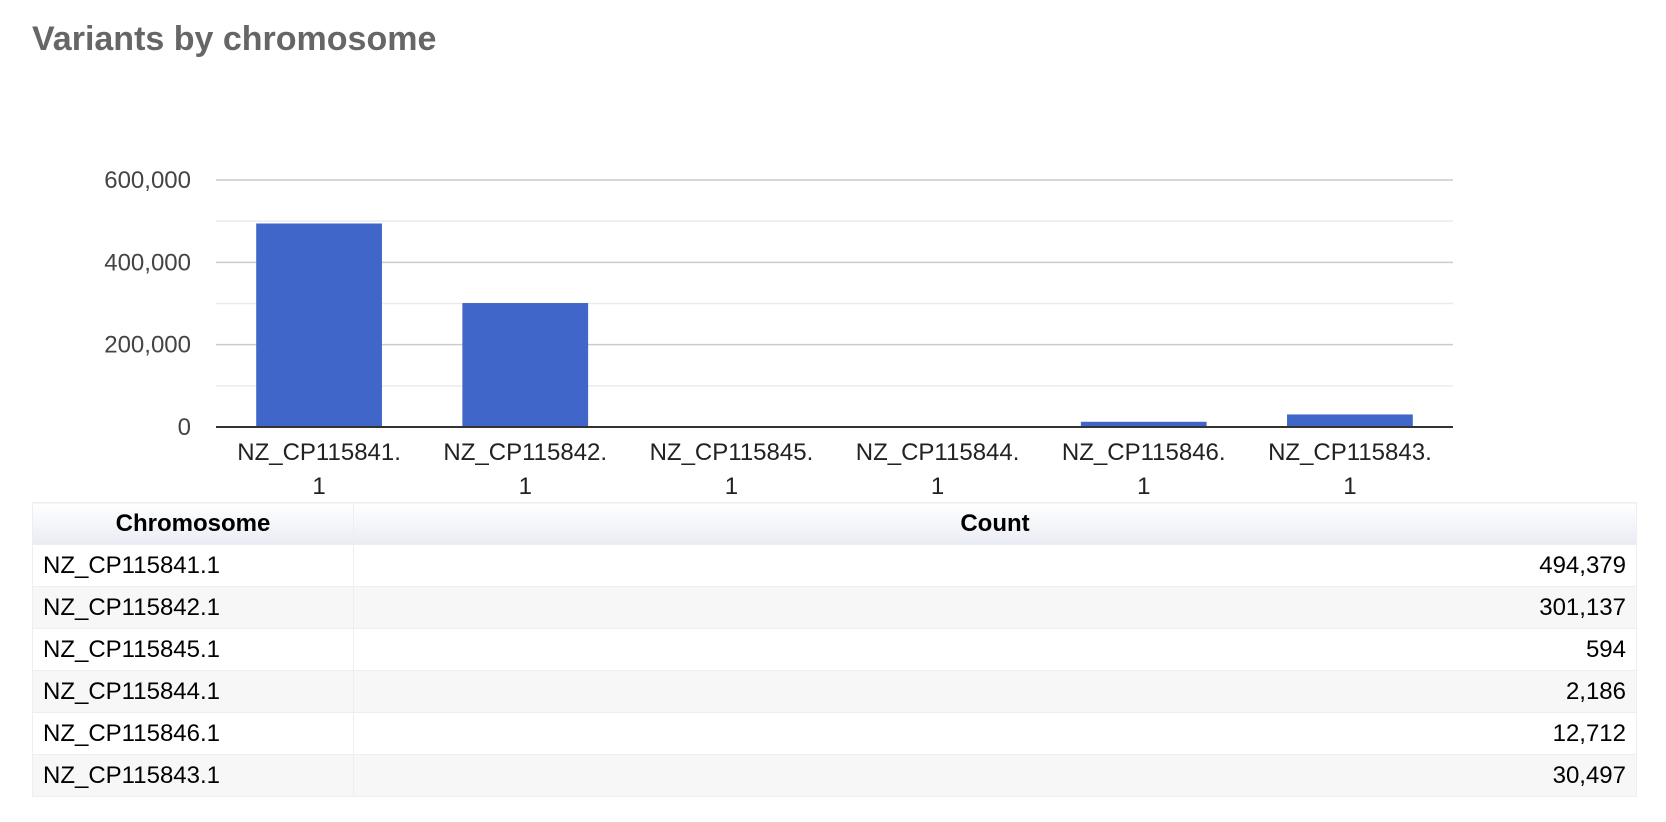 Image resolution: width=1666 pixels, height=822 pixels. Describe the element at coordinates (193, 607) in the screenshot. I see `chromosome-cell: NZ_CP115842.1` at that location.